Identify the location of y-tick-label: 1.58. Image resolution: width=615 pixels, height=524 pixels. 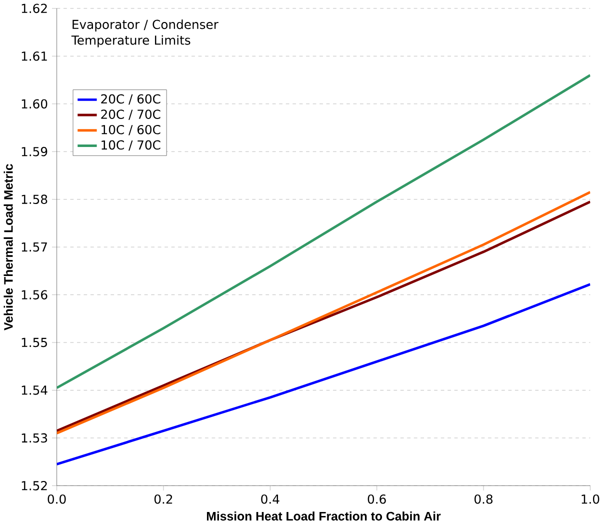
(35, 199).